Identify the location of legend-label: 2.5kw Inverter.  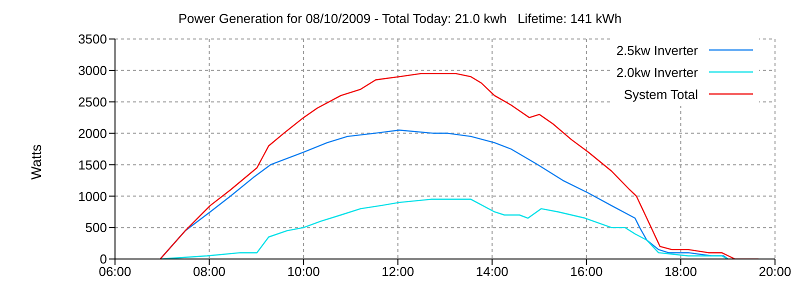
(657, 50).